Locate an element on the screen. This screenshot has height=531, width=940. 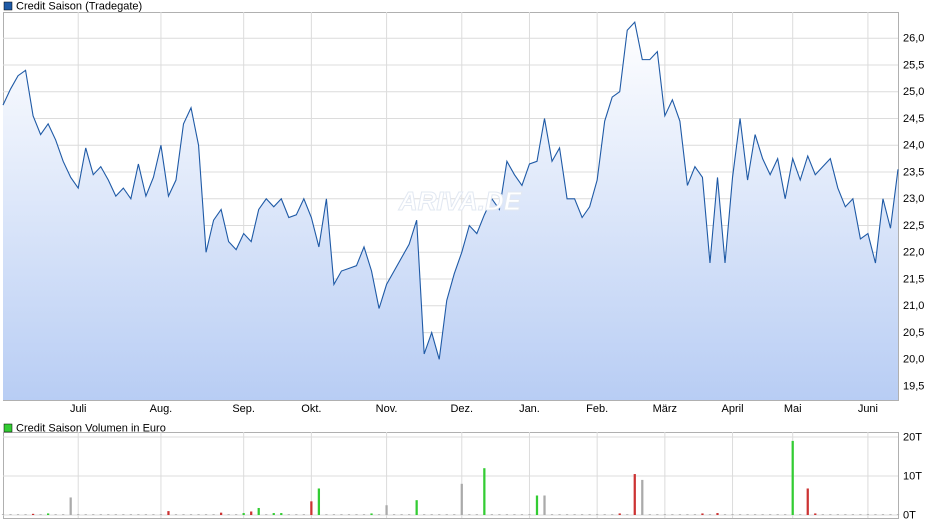
y-tick-label: 24,0 is located at coordinates (913, 146).